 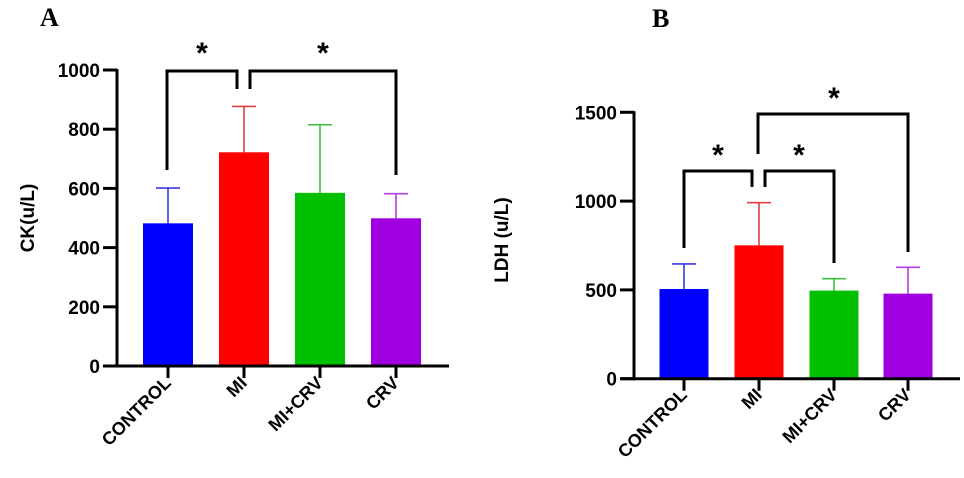 What do you see at coordinates (502, 239) in the screenshot?
I see `y-axis-title: LDH (u/L)` at bounding box center [502, 239].